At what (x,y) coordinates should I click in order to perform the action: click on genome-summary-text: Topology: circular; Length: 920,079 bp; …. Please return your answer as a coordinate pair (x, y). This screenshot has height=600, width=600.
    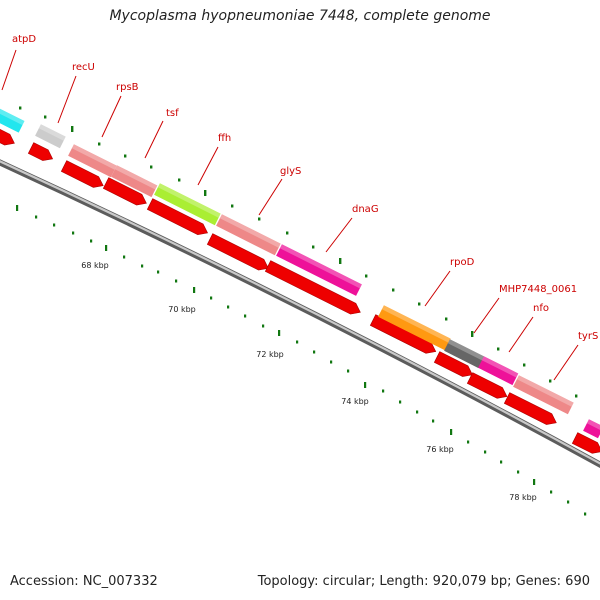
    Looking at the image, I should click on (423, 581).